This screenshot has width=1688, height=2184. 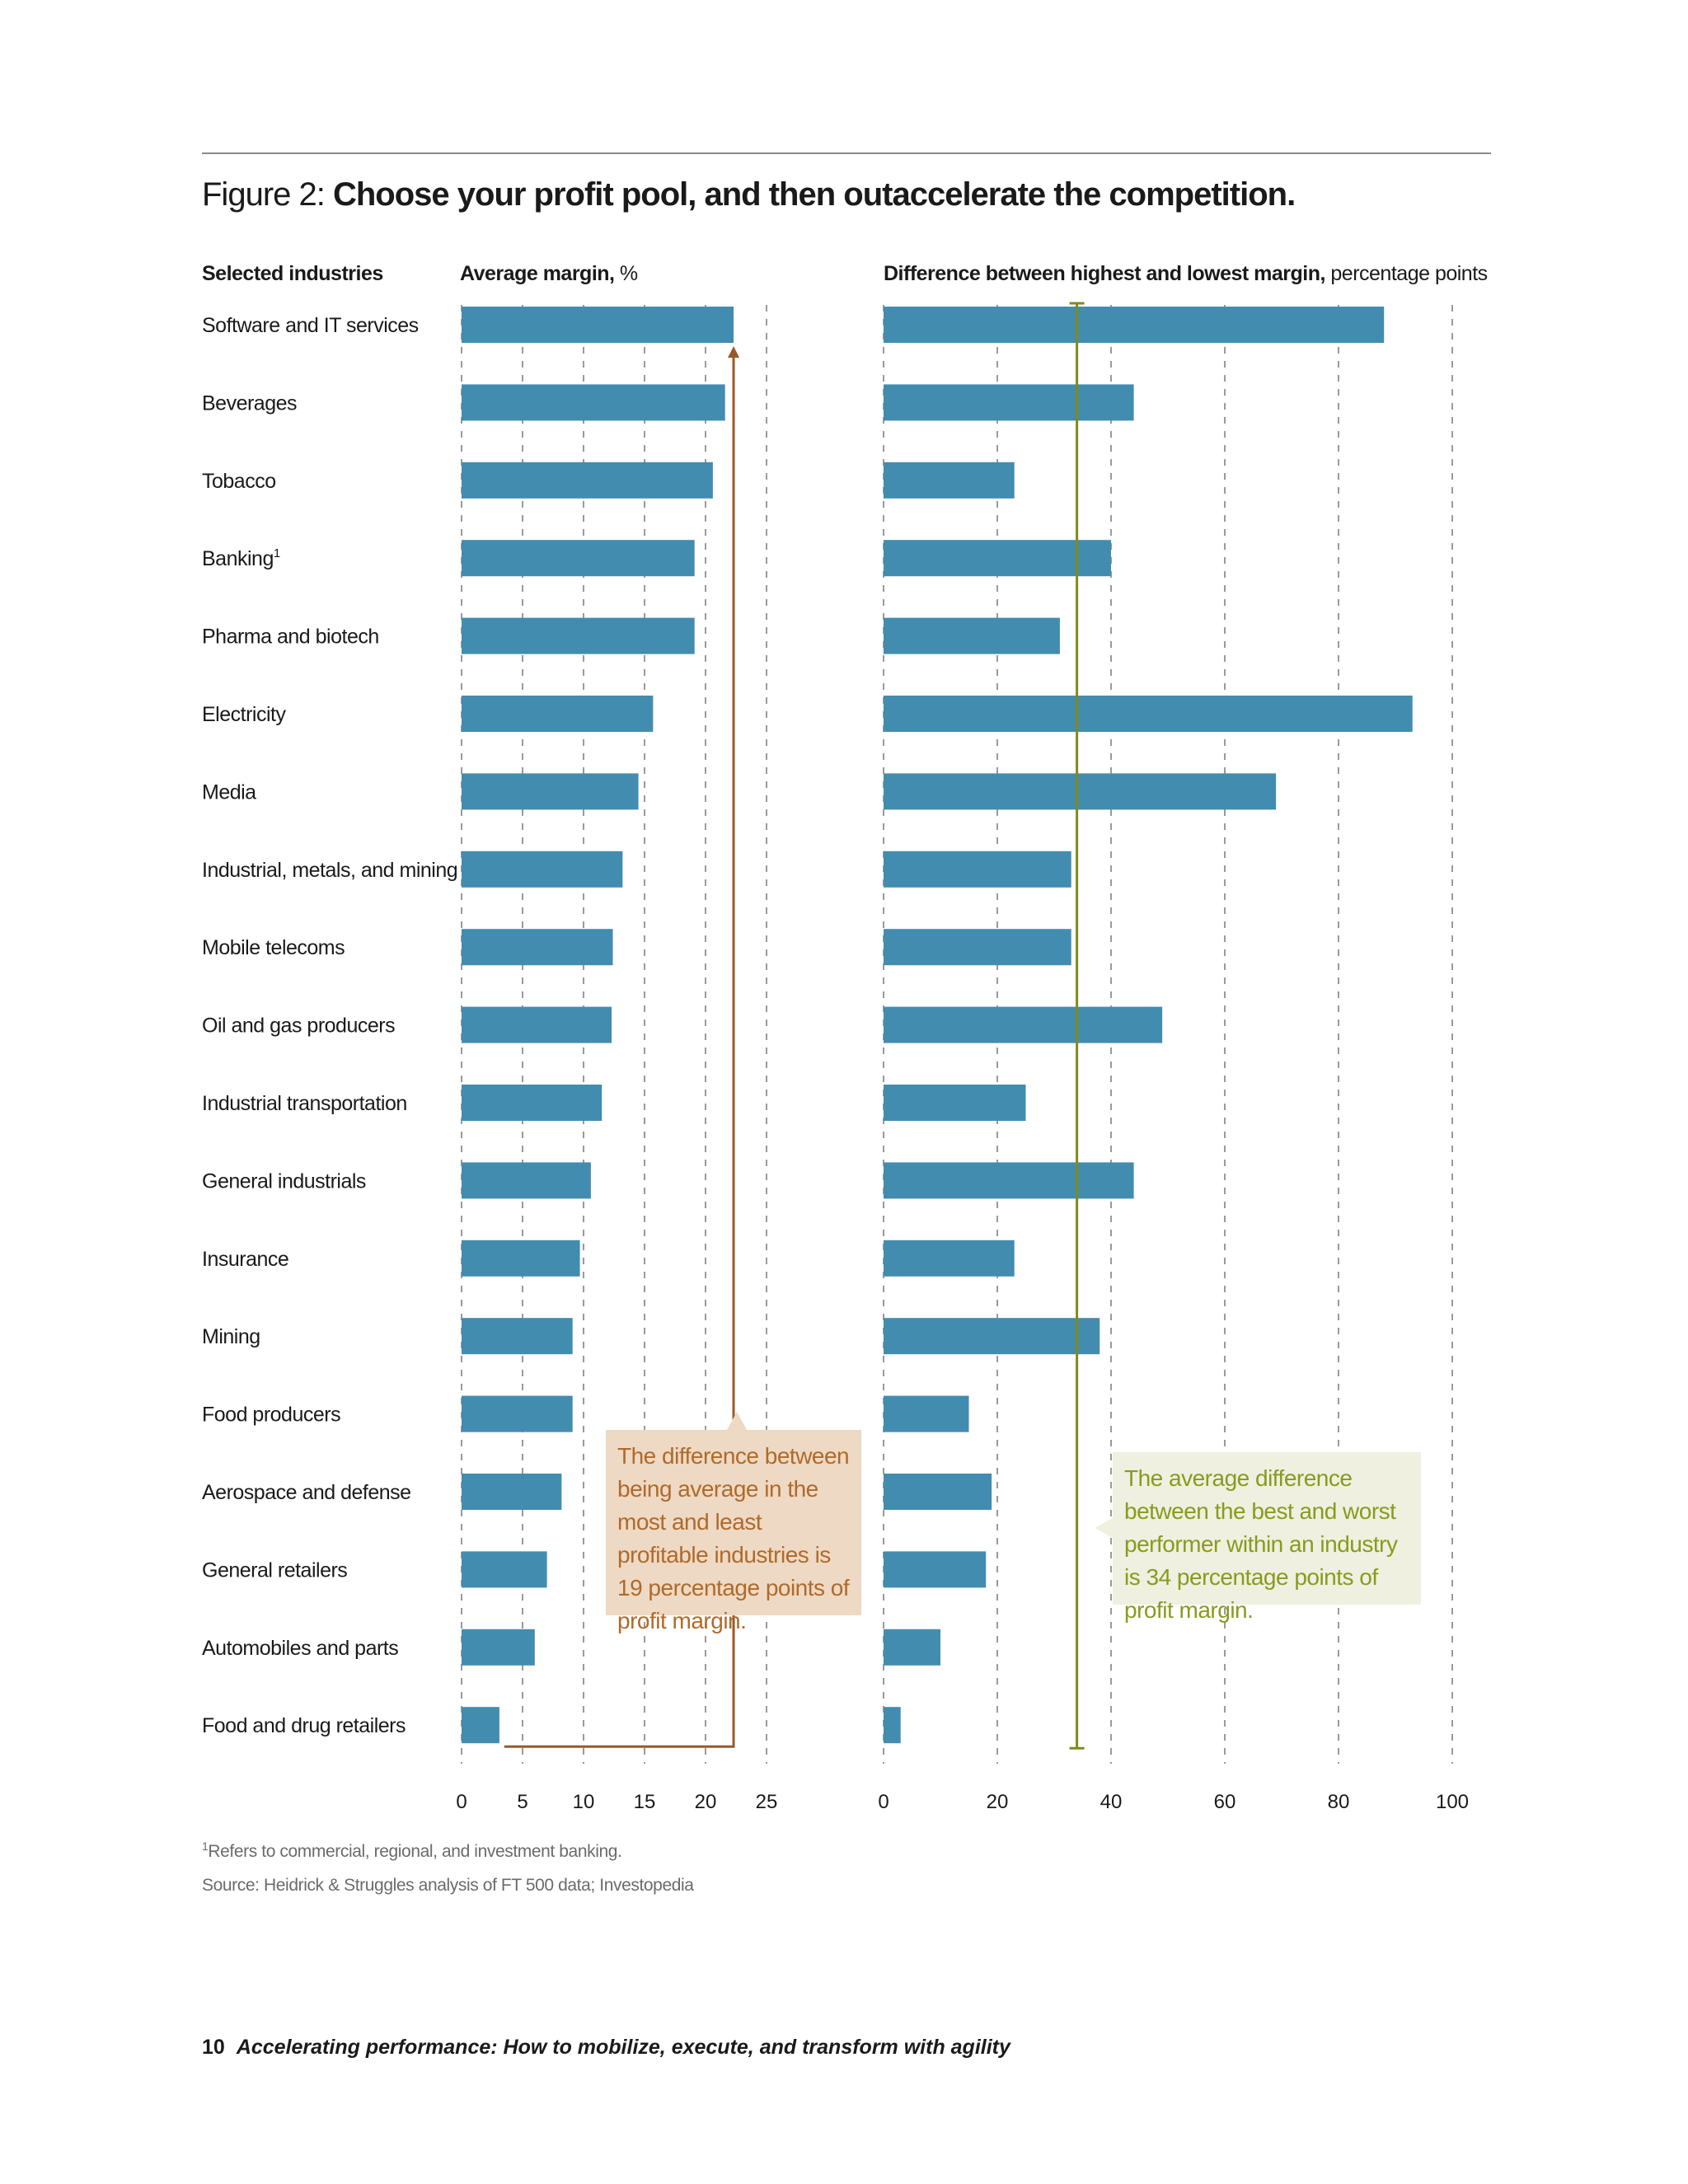 What do you see at coordinates (290, 637) in the screenshot?
I see `category-label: Pharma and biotech` at bounding box center [290, 637].